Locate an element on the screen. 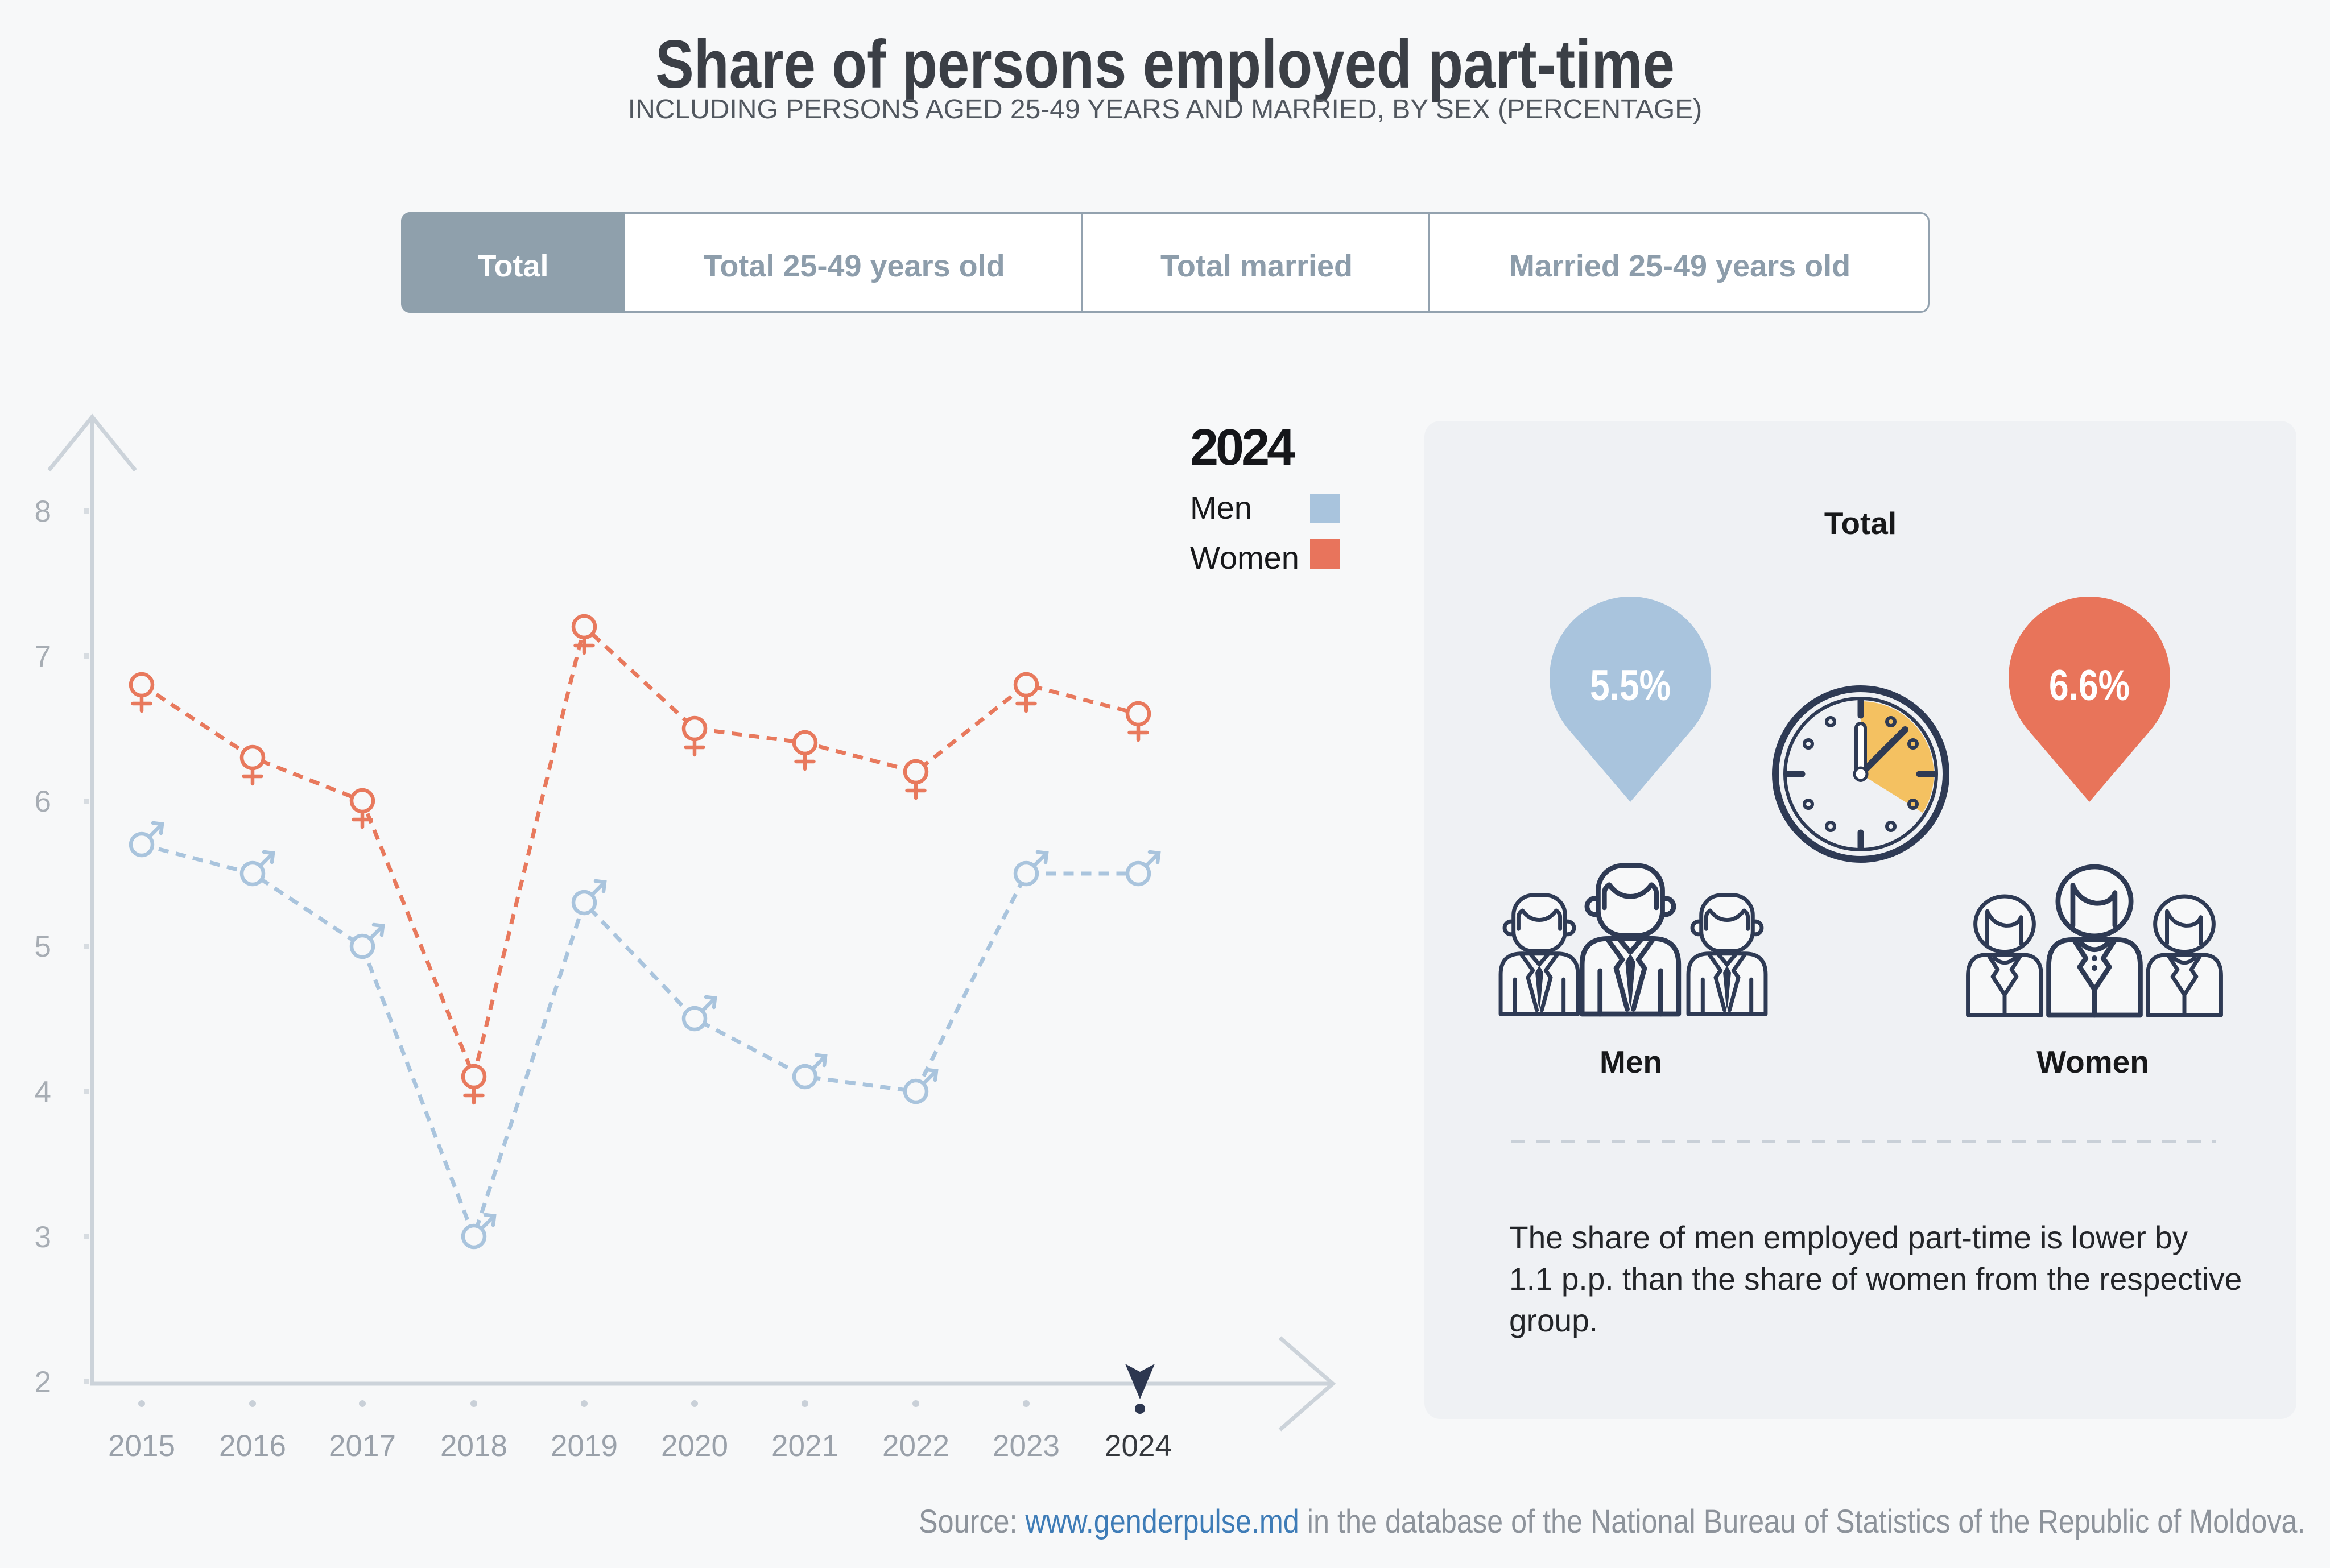  svg-text: 2019 is located at coordinates (584, 1446).